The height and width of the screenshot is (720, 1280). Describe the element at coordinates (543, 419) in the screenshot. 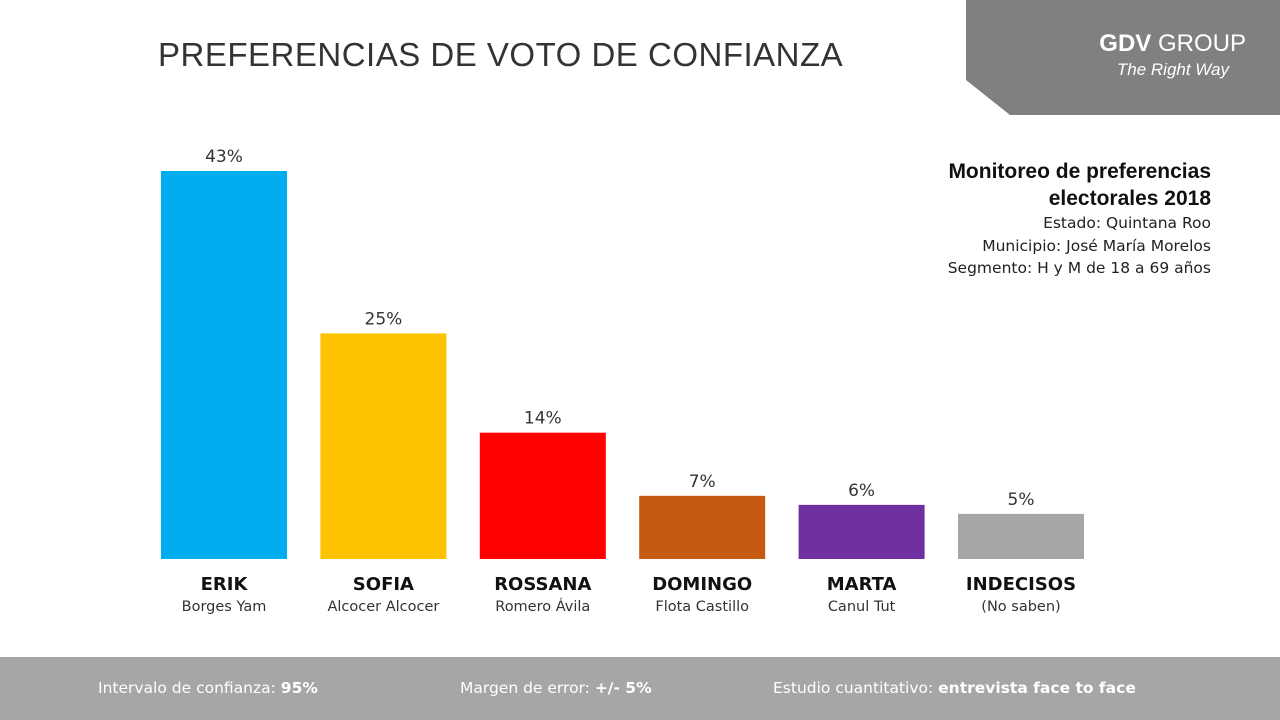

I see `data-label-rossana: 14%` at that location.